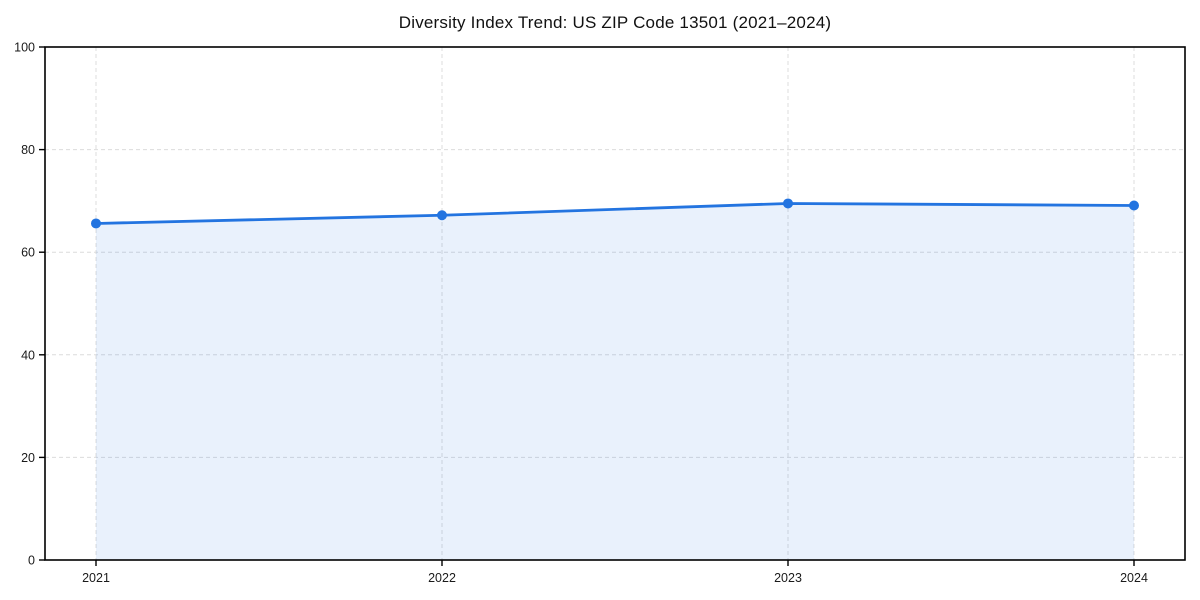  What do you see at coordinates (442, 578) in the screenshot?
I see `x-tick-label-2022: 2022` at bounding box center [442, 578].